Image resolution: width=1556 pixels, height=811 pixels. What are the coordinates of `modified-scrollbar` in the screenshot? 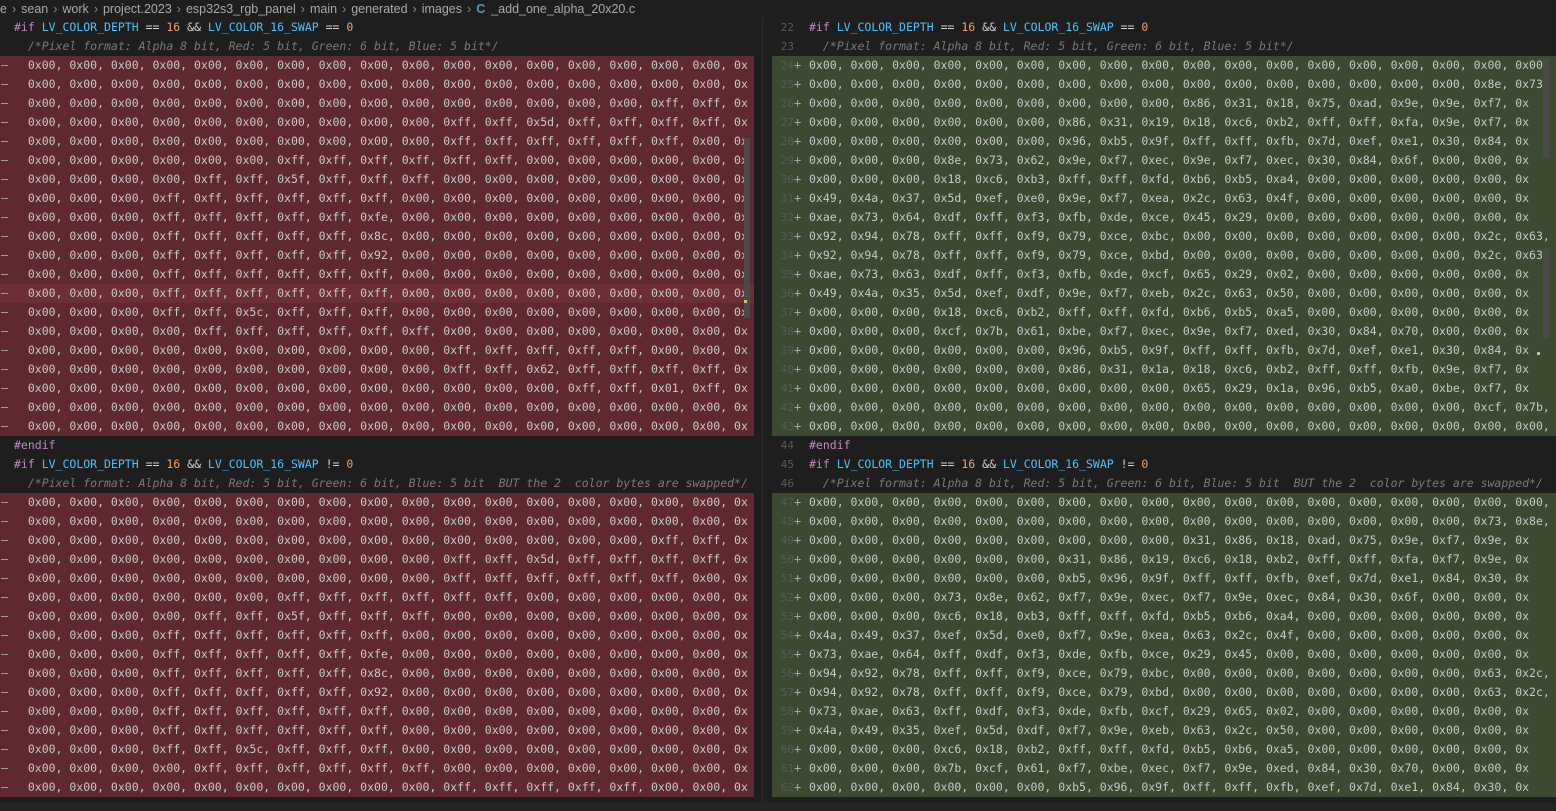 It's located at (1545, 414).